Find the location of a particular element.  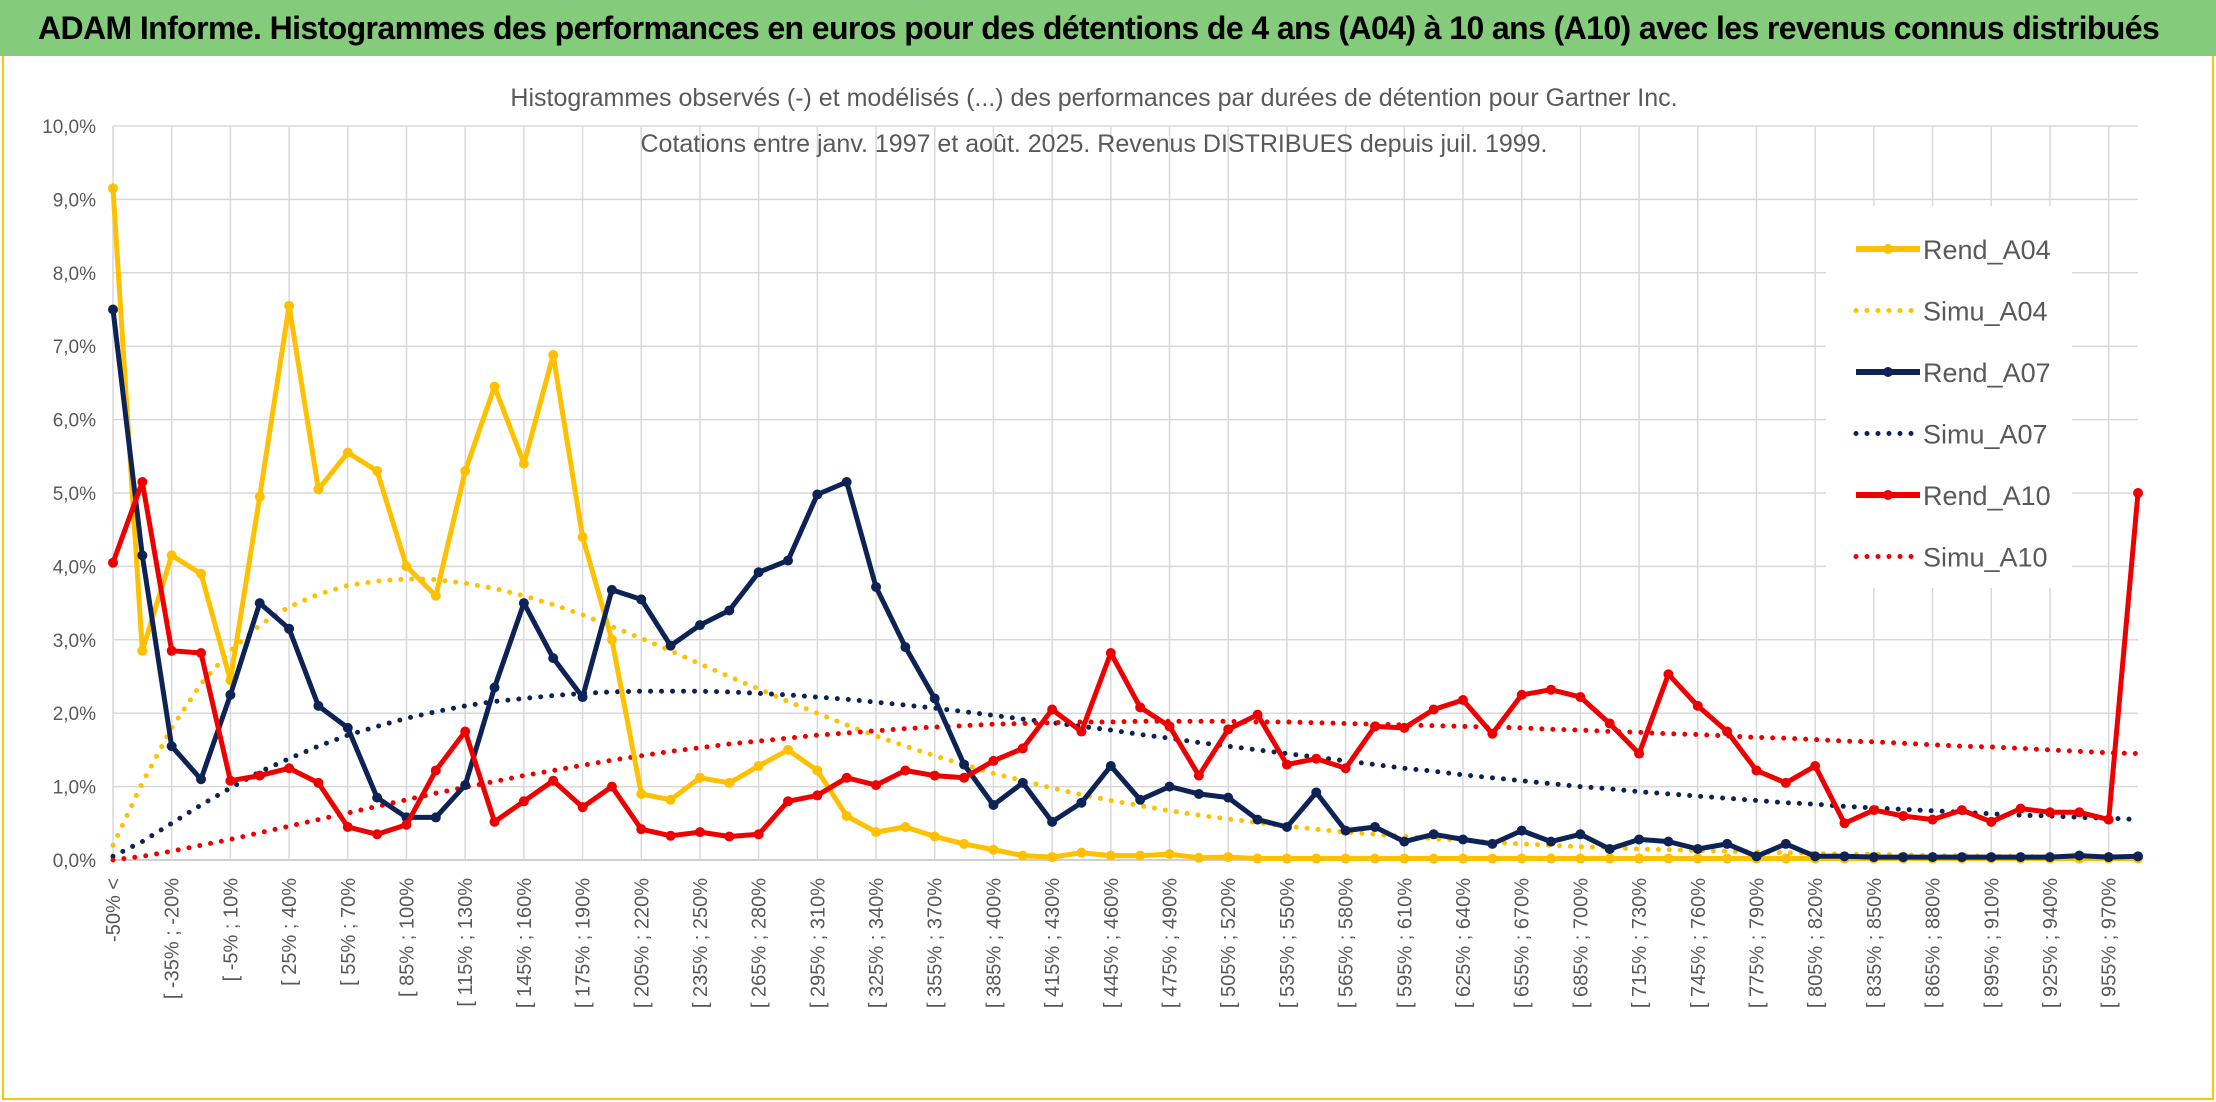

series-Simu_A10 is located at coordinates (1125, 790).